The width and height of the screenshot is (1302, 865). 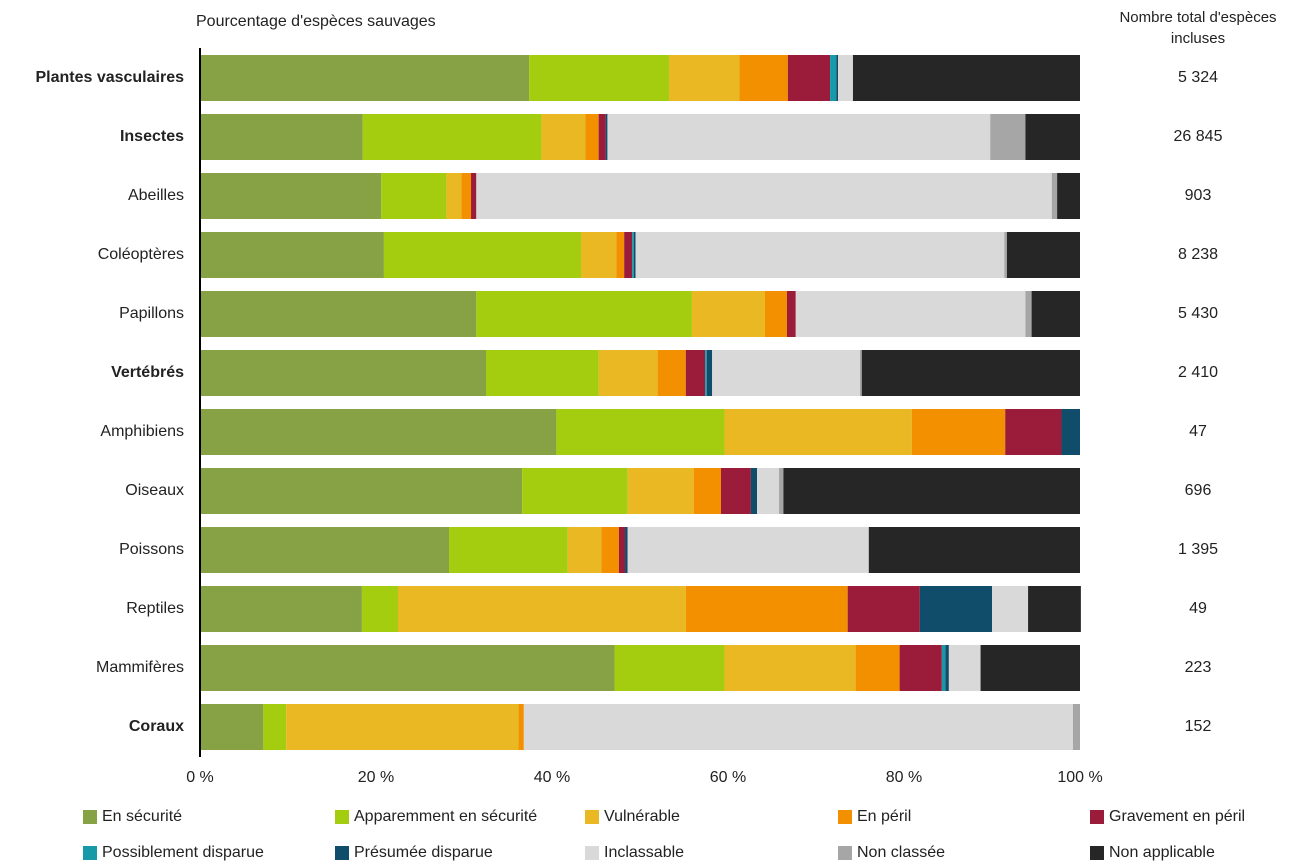 What do you see at coordinates (142, 816) in the screenshot?
I see `legend-label: En sécurité` at bounding box center [142, 816].